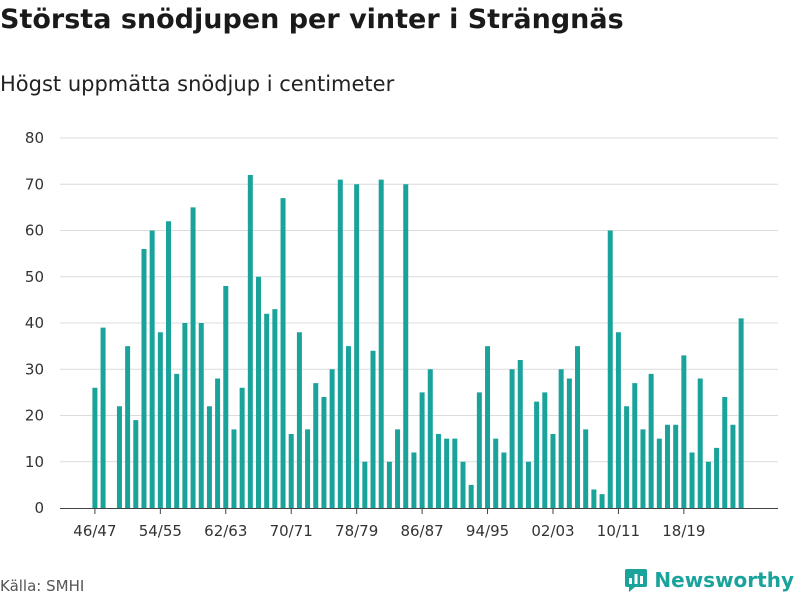  Describe the element at coordinates (197, 84) in the screenshot. I see `chart-subtitle: Högst uppmätta snödjup i centimeter` at that location.